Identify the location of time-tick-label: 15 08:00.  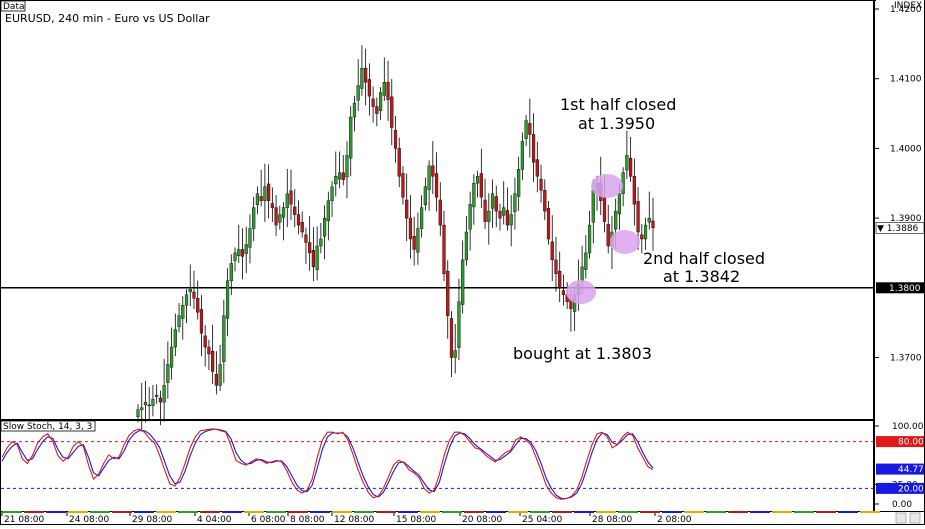
(416, 520).